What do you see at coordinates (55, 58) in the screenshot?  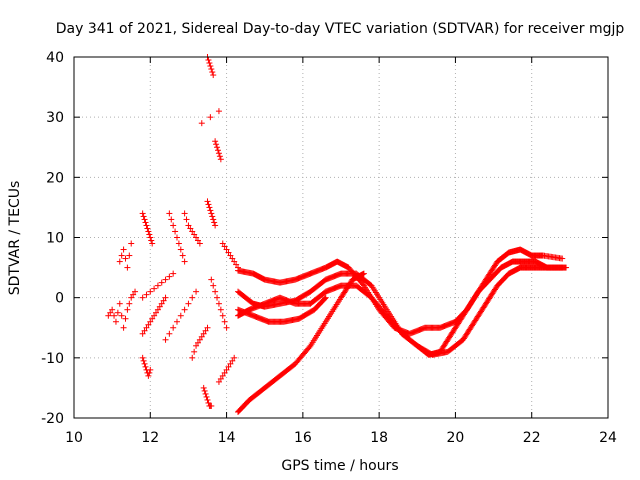 I see `y-tick-label: 40` at bounding box center [55, 58].